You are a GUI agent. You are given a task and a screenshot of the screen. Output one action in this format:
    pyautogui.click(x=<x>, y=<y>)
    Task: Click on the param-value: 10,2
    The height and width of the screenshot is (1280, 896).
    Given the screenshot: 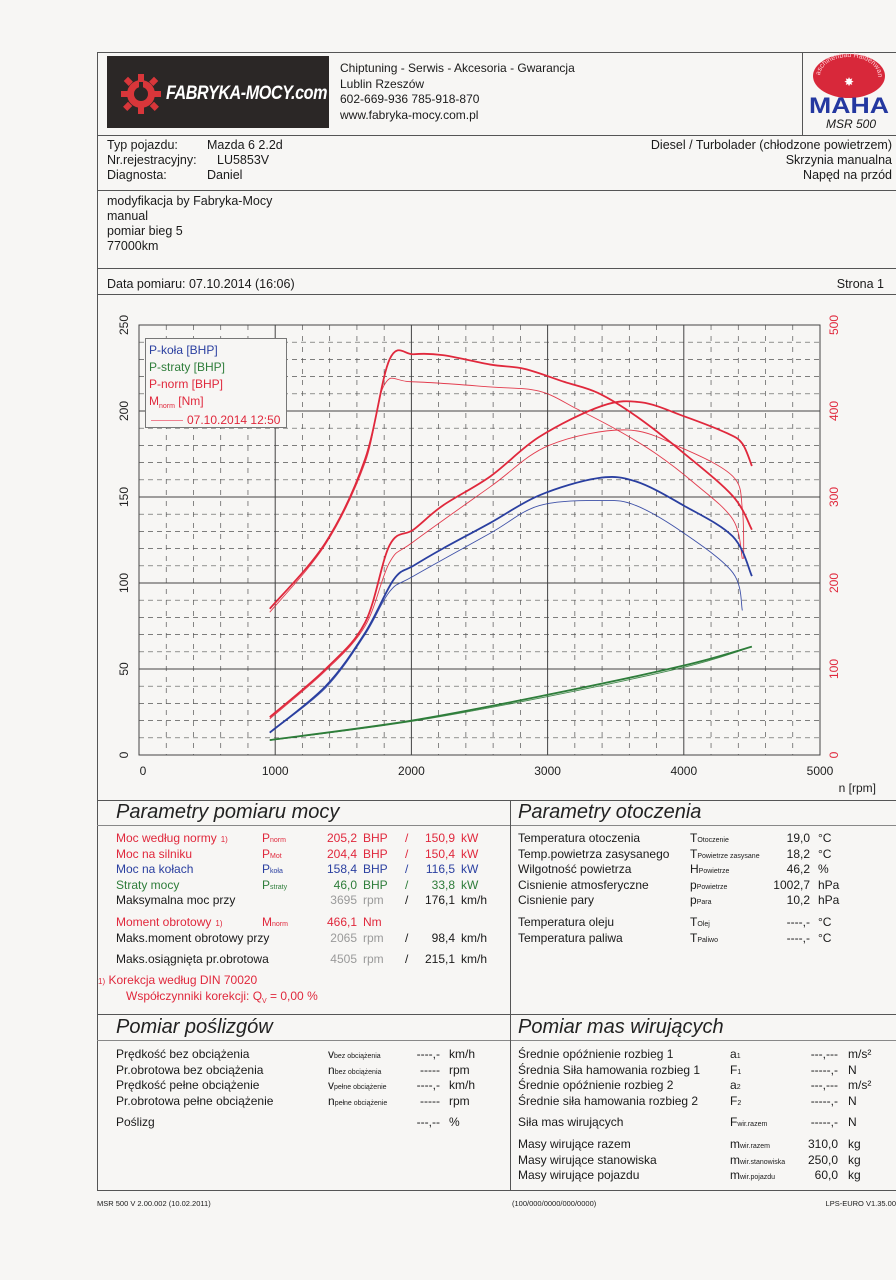 What is the action you would take?
    pyautogui.click(x=798, y=900)
    